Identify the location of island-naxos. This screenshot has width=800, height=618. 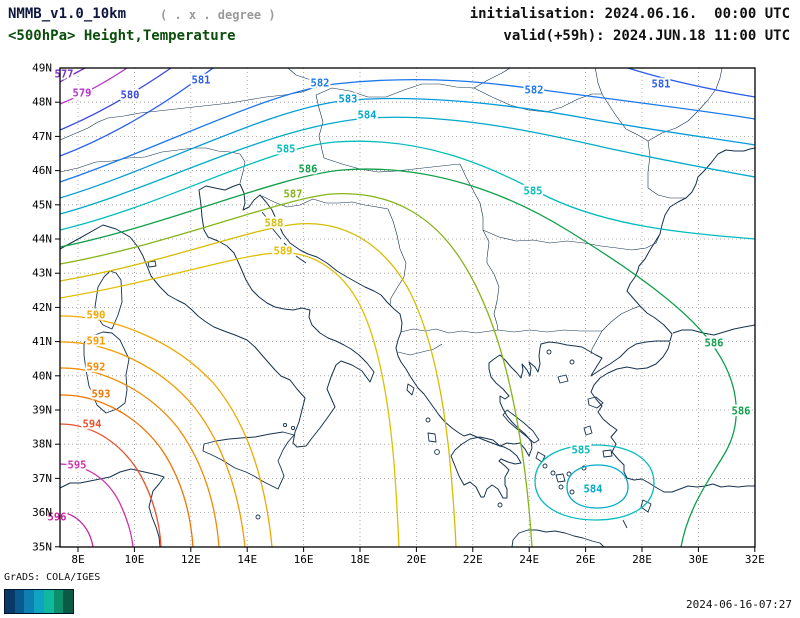
(560, 478).